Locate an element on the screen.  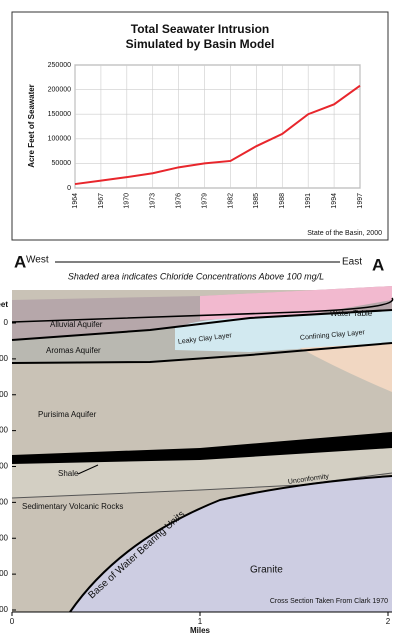
layer-label: Granite is located at coordinates (266, 570).